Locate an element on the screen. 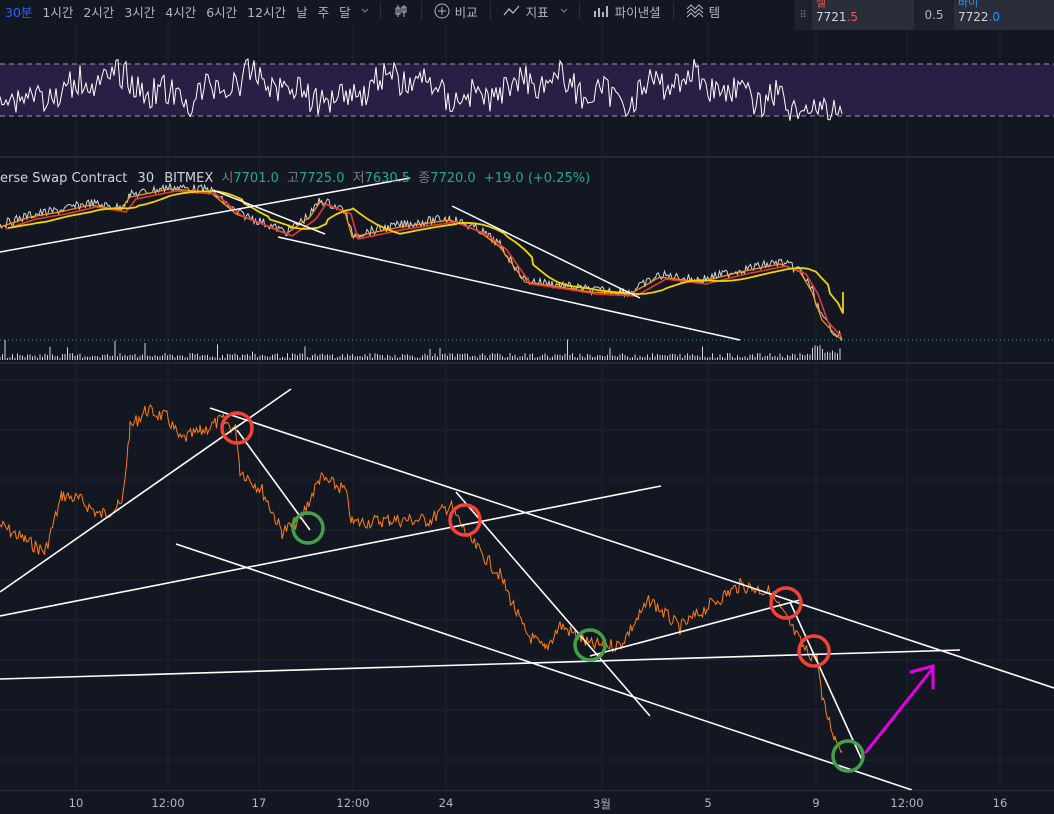  sell-label: 셀 is located at coordinates (821, 4).